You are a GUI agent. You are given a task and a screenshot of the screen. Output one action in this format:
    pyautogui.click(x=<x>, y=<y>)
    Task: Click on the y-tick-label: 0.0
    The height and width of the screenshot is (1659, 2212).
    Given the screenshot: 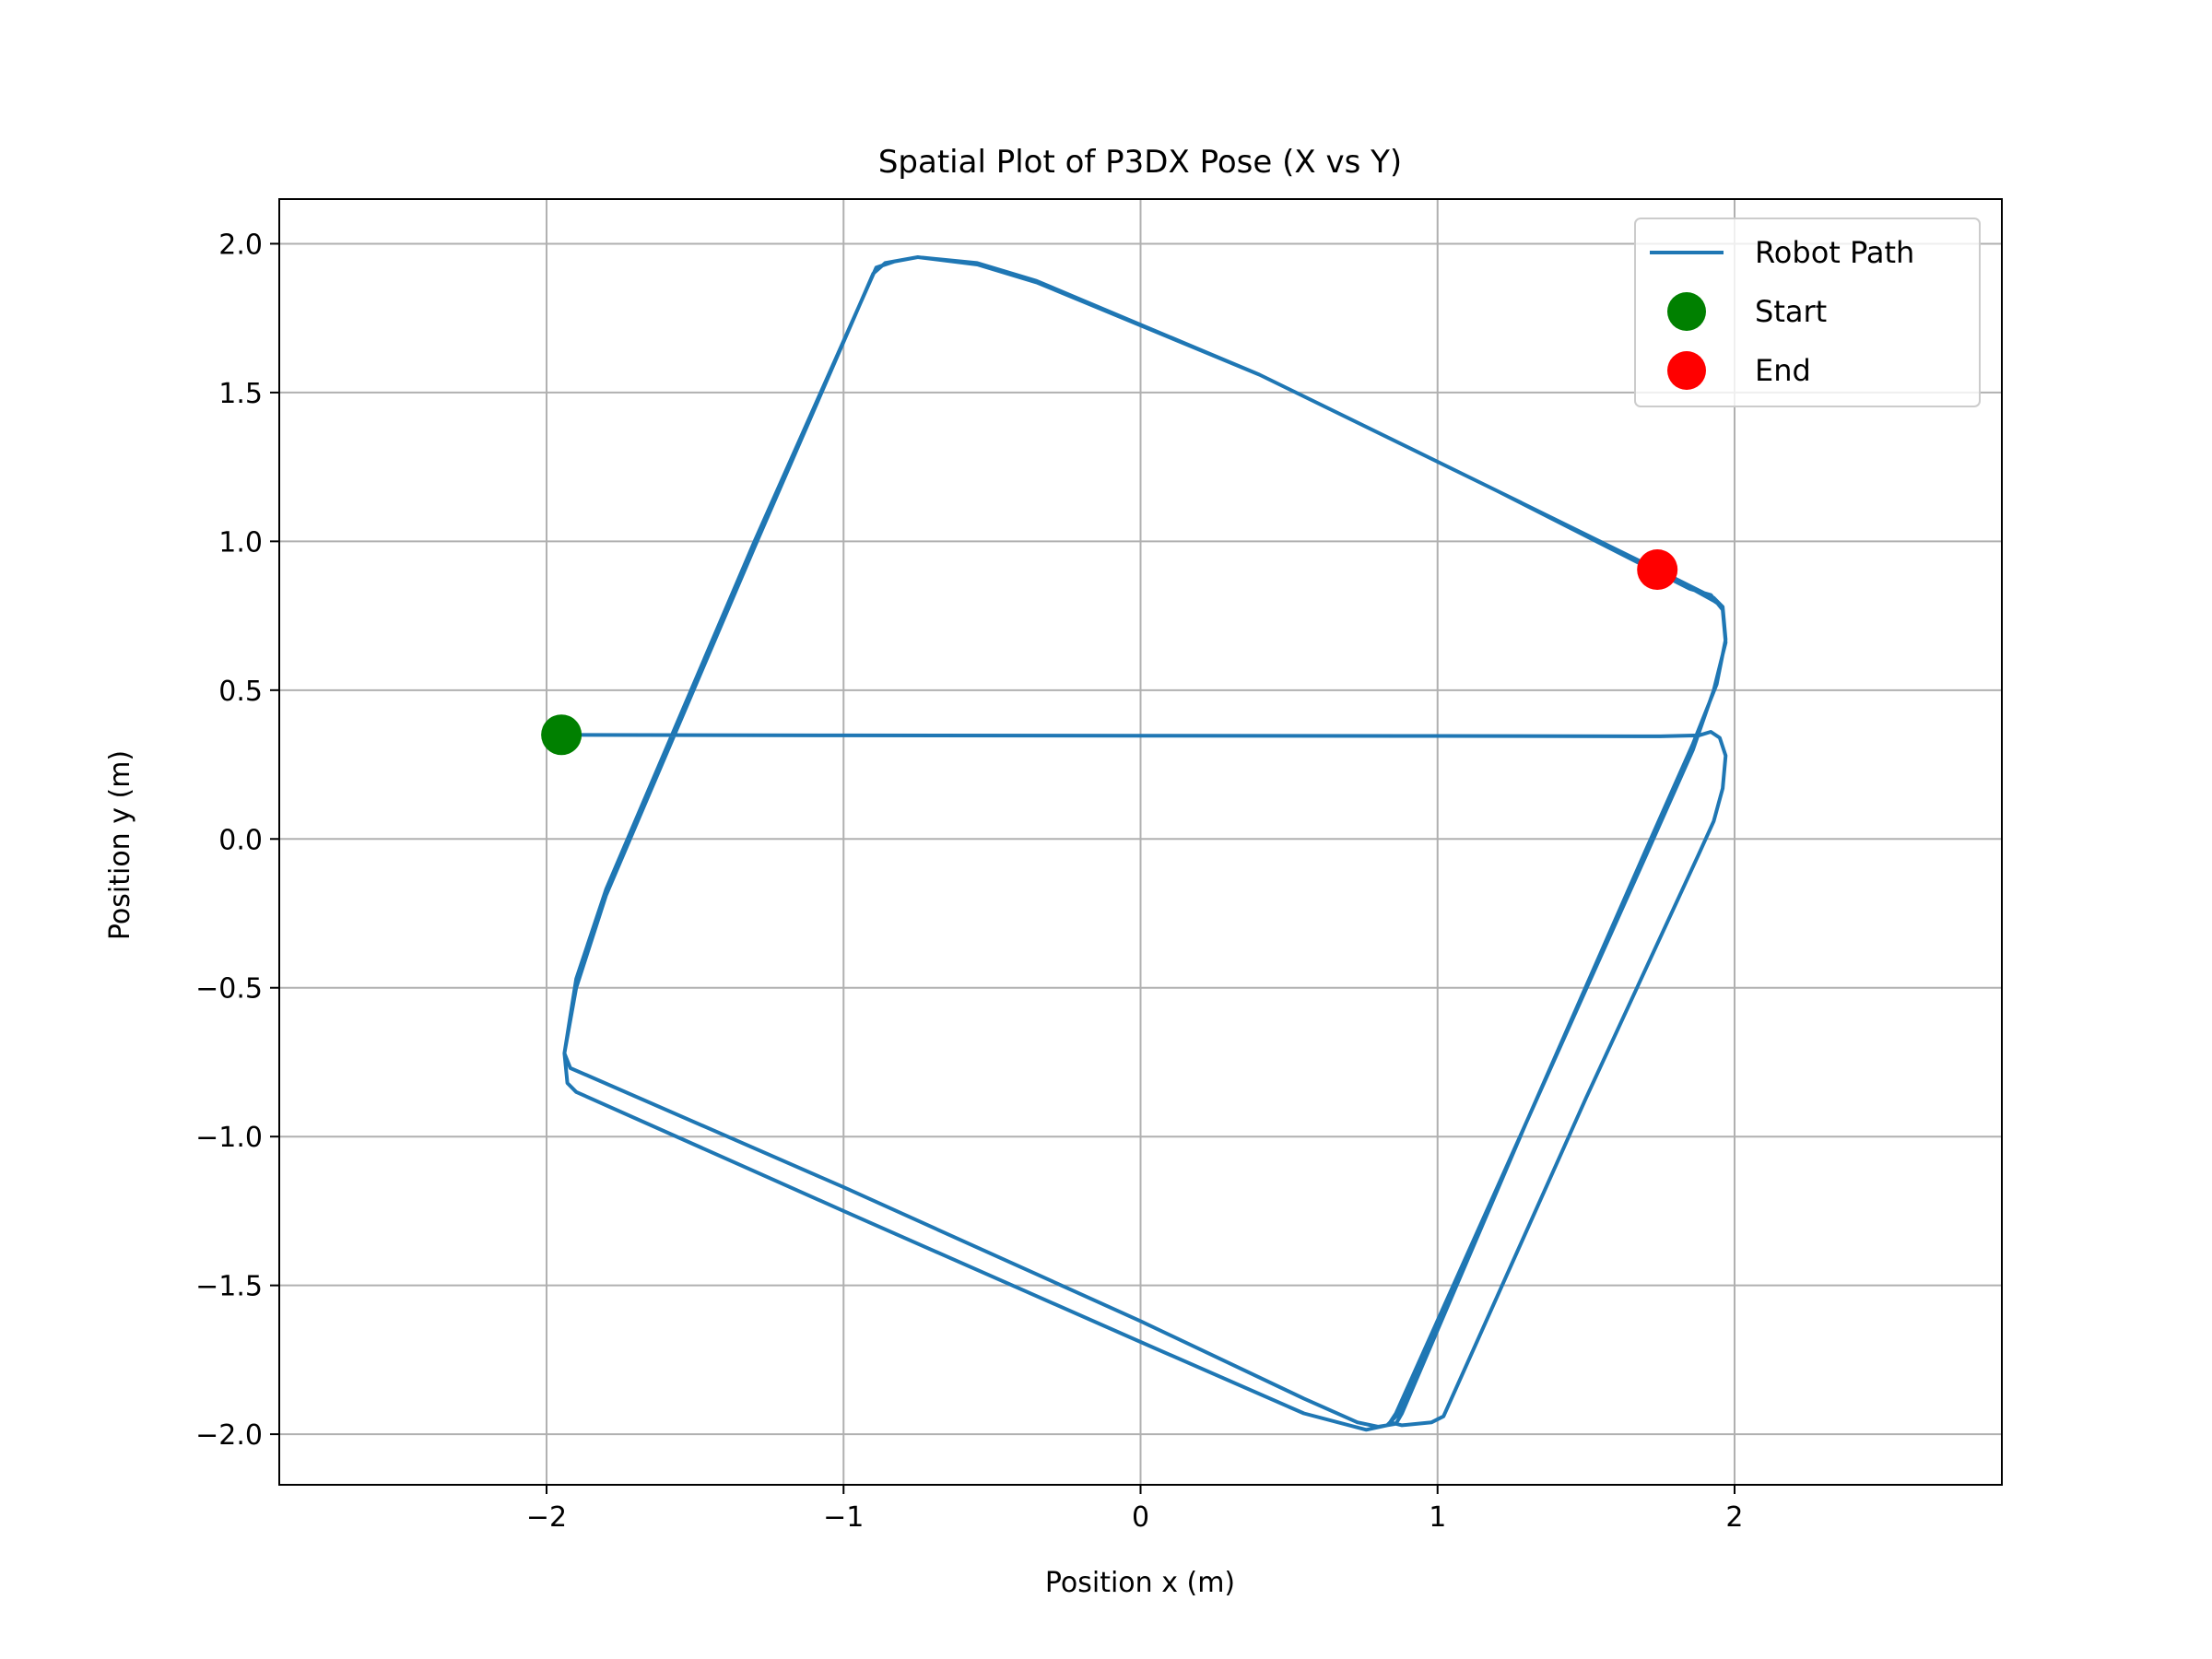 What is the action you would take?
    pyautogui.click(x=240, y=840)
    